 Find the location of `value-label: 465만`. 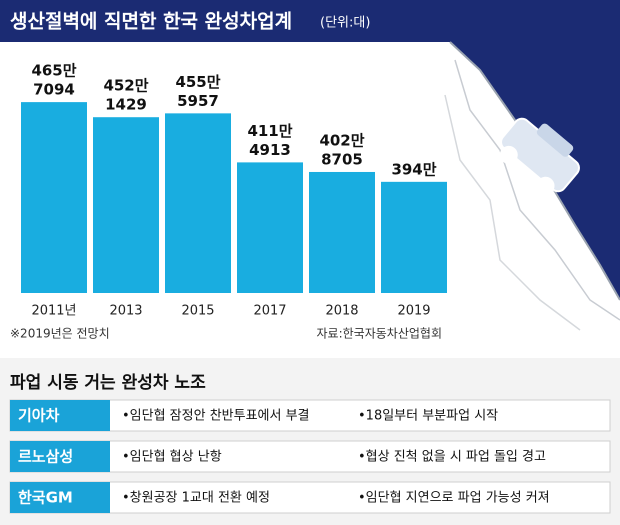

value-label: 465만 is located at coordinates (53, 71).